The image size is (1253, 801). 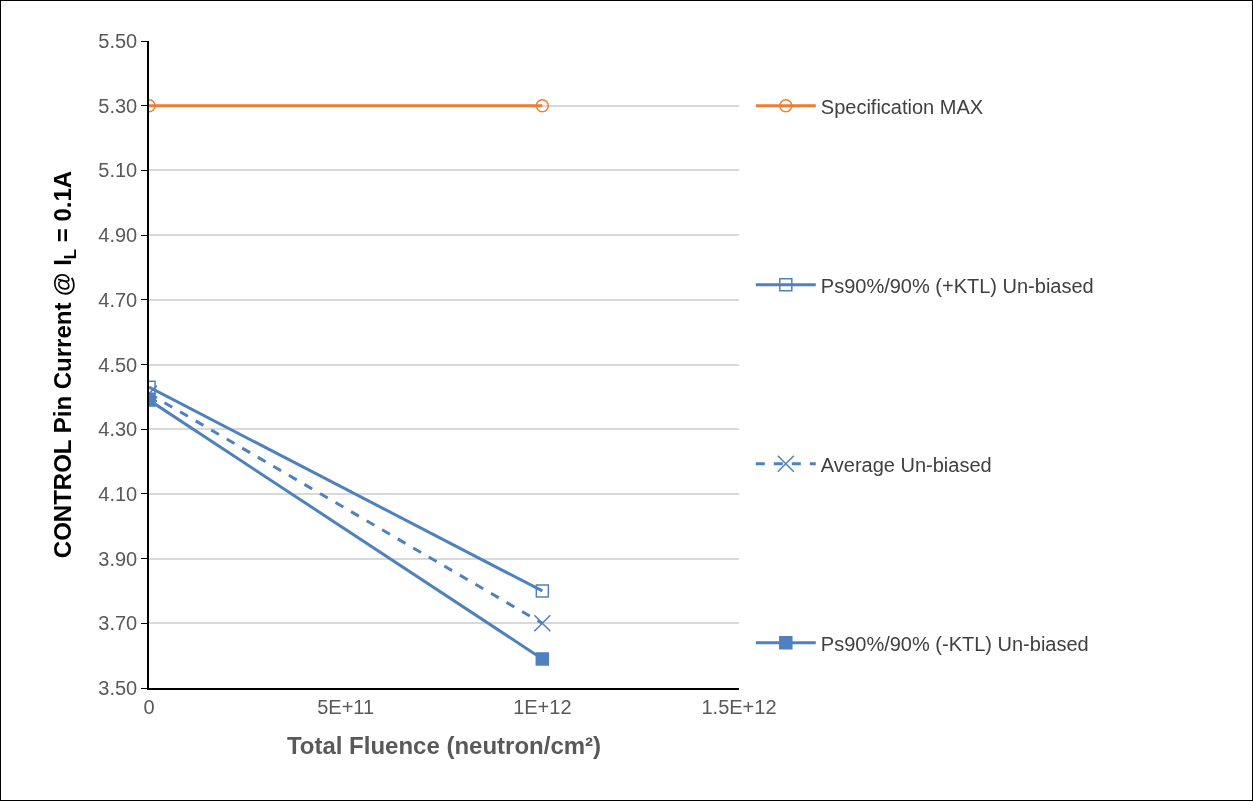 I want to click on y-tick-label: 4.30, so click(x=118, y=429).